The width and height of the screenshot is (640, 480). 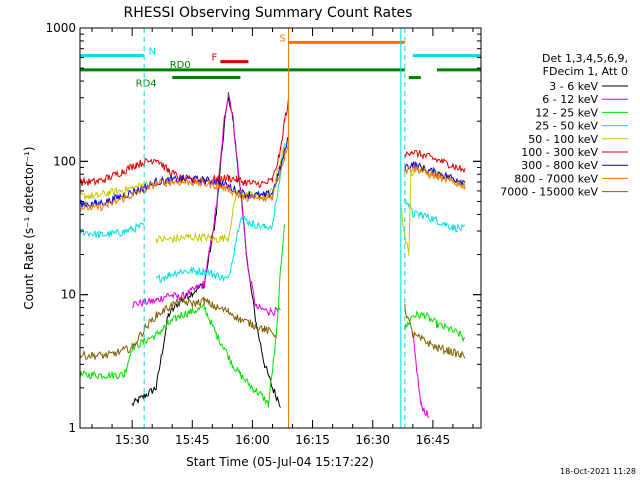 I want to click on flag-label-n: N, so click(x=151, y=52).